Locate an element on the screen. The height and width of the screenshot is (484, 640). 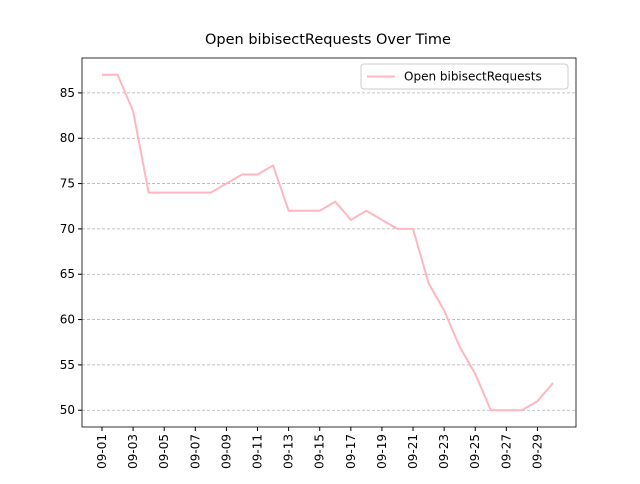
x-tick-label: 09-13 is located at coordinates (289, 451).